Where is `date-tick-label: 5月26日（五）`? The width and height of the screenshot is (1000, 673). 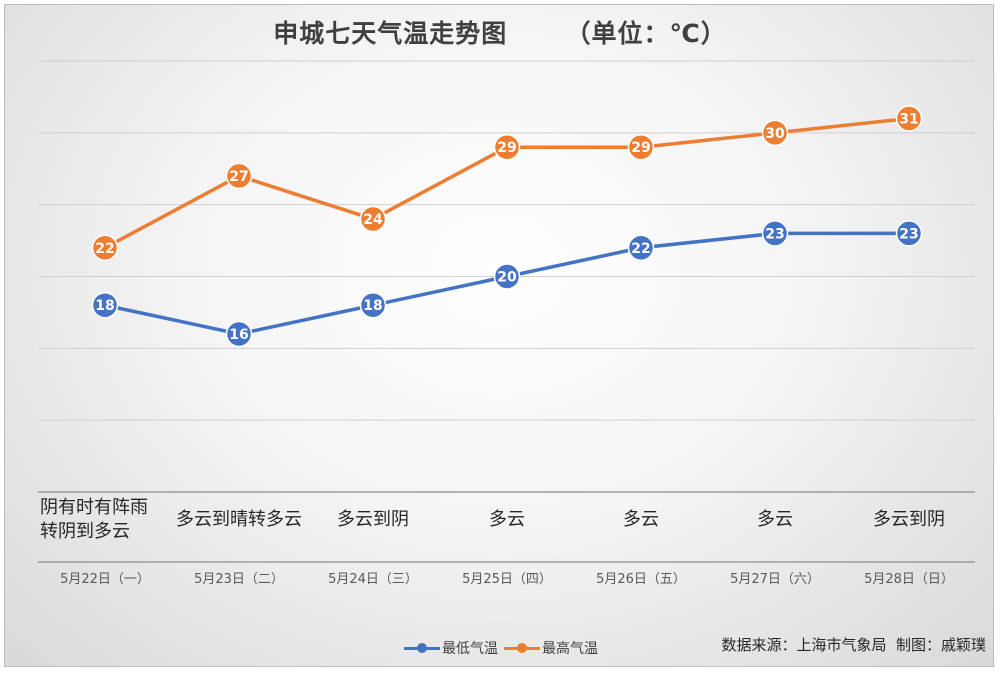 date-tick-label: 5月26日（五） is located at coordinates (641, 579).